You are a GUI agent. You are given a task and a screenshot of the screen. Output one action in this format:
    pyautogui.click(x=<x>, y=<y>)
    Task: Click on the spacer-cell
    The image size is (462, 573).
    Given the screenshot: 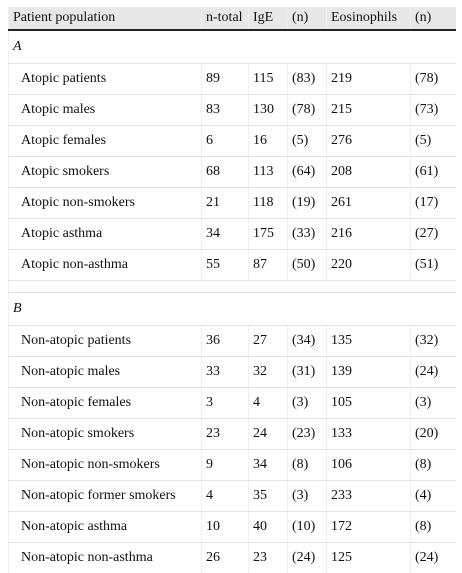 What is the action you would take?
    pyautogui.click(x=232, y=286)
    